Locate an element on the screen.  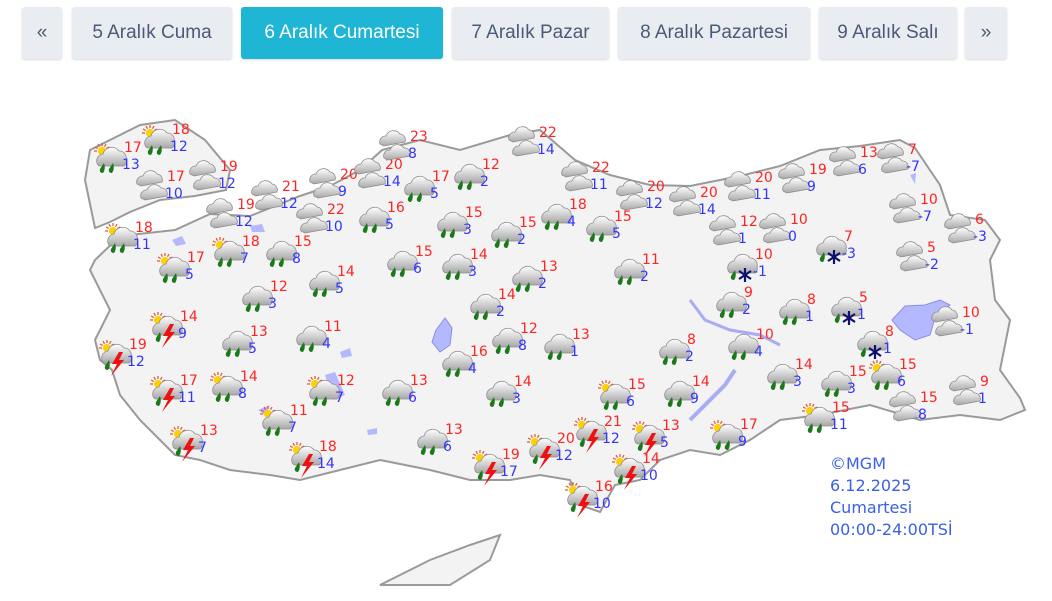
tab-9-aralik: 9 Aralık Salı is located at coordinates (888, 33).